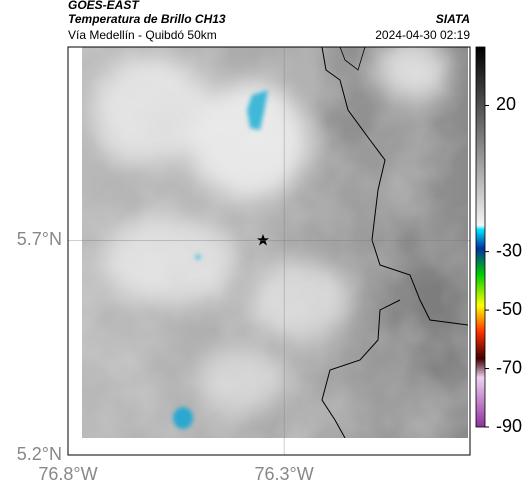 The width and height of the screenshot is (526, 496). Describe the element at coordinates (453, 19) in the screenshot. I see `org: SIATA` at that location.